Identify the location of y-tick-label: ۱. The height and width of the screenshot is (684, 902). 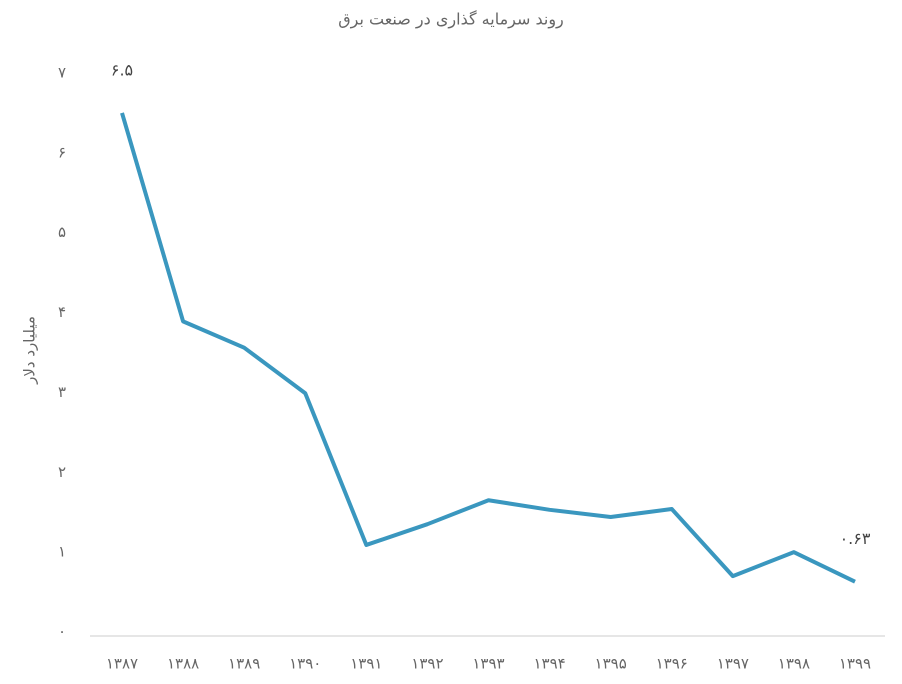
(62, 552).